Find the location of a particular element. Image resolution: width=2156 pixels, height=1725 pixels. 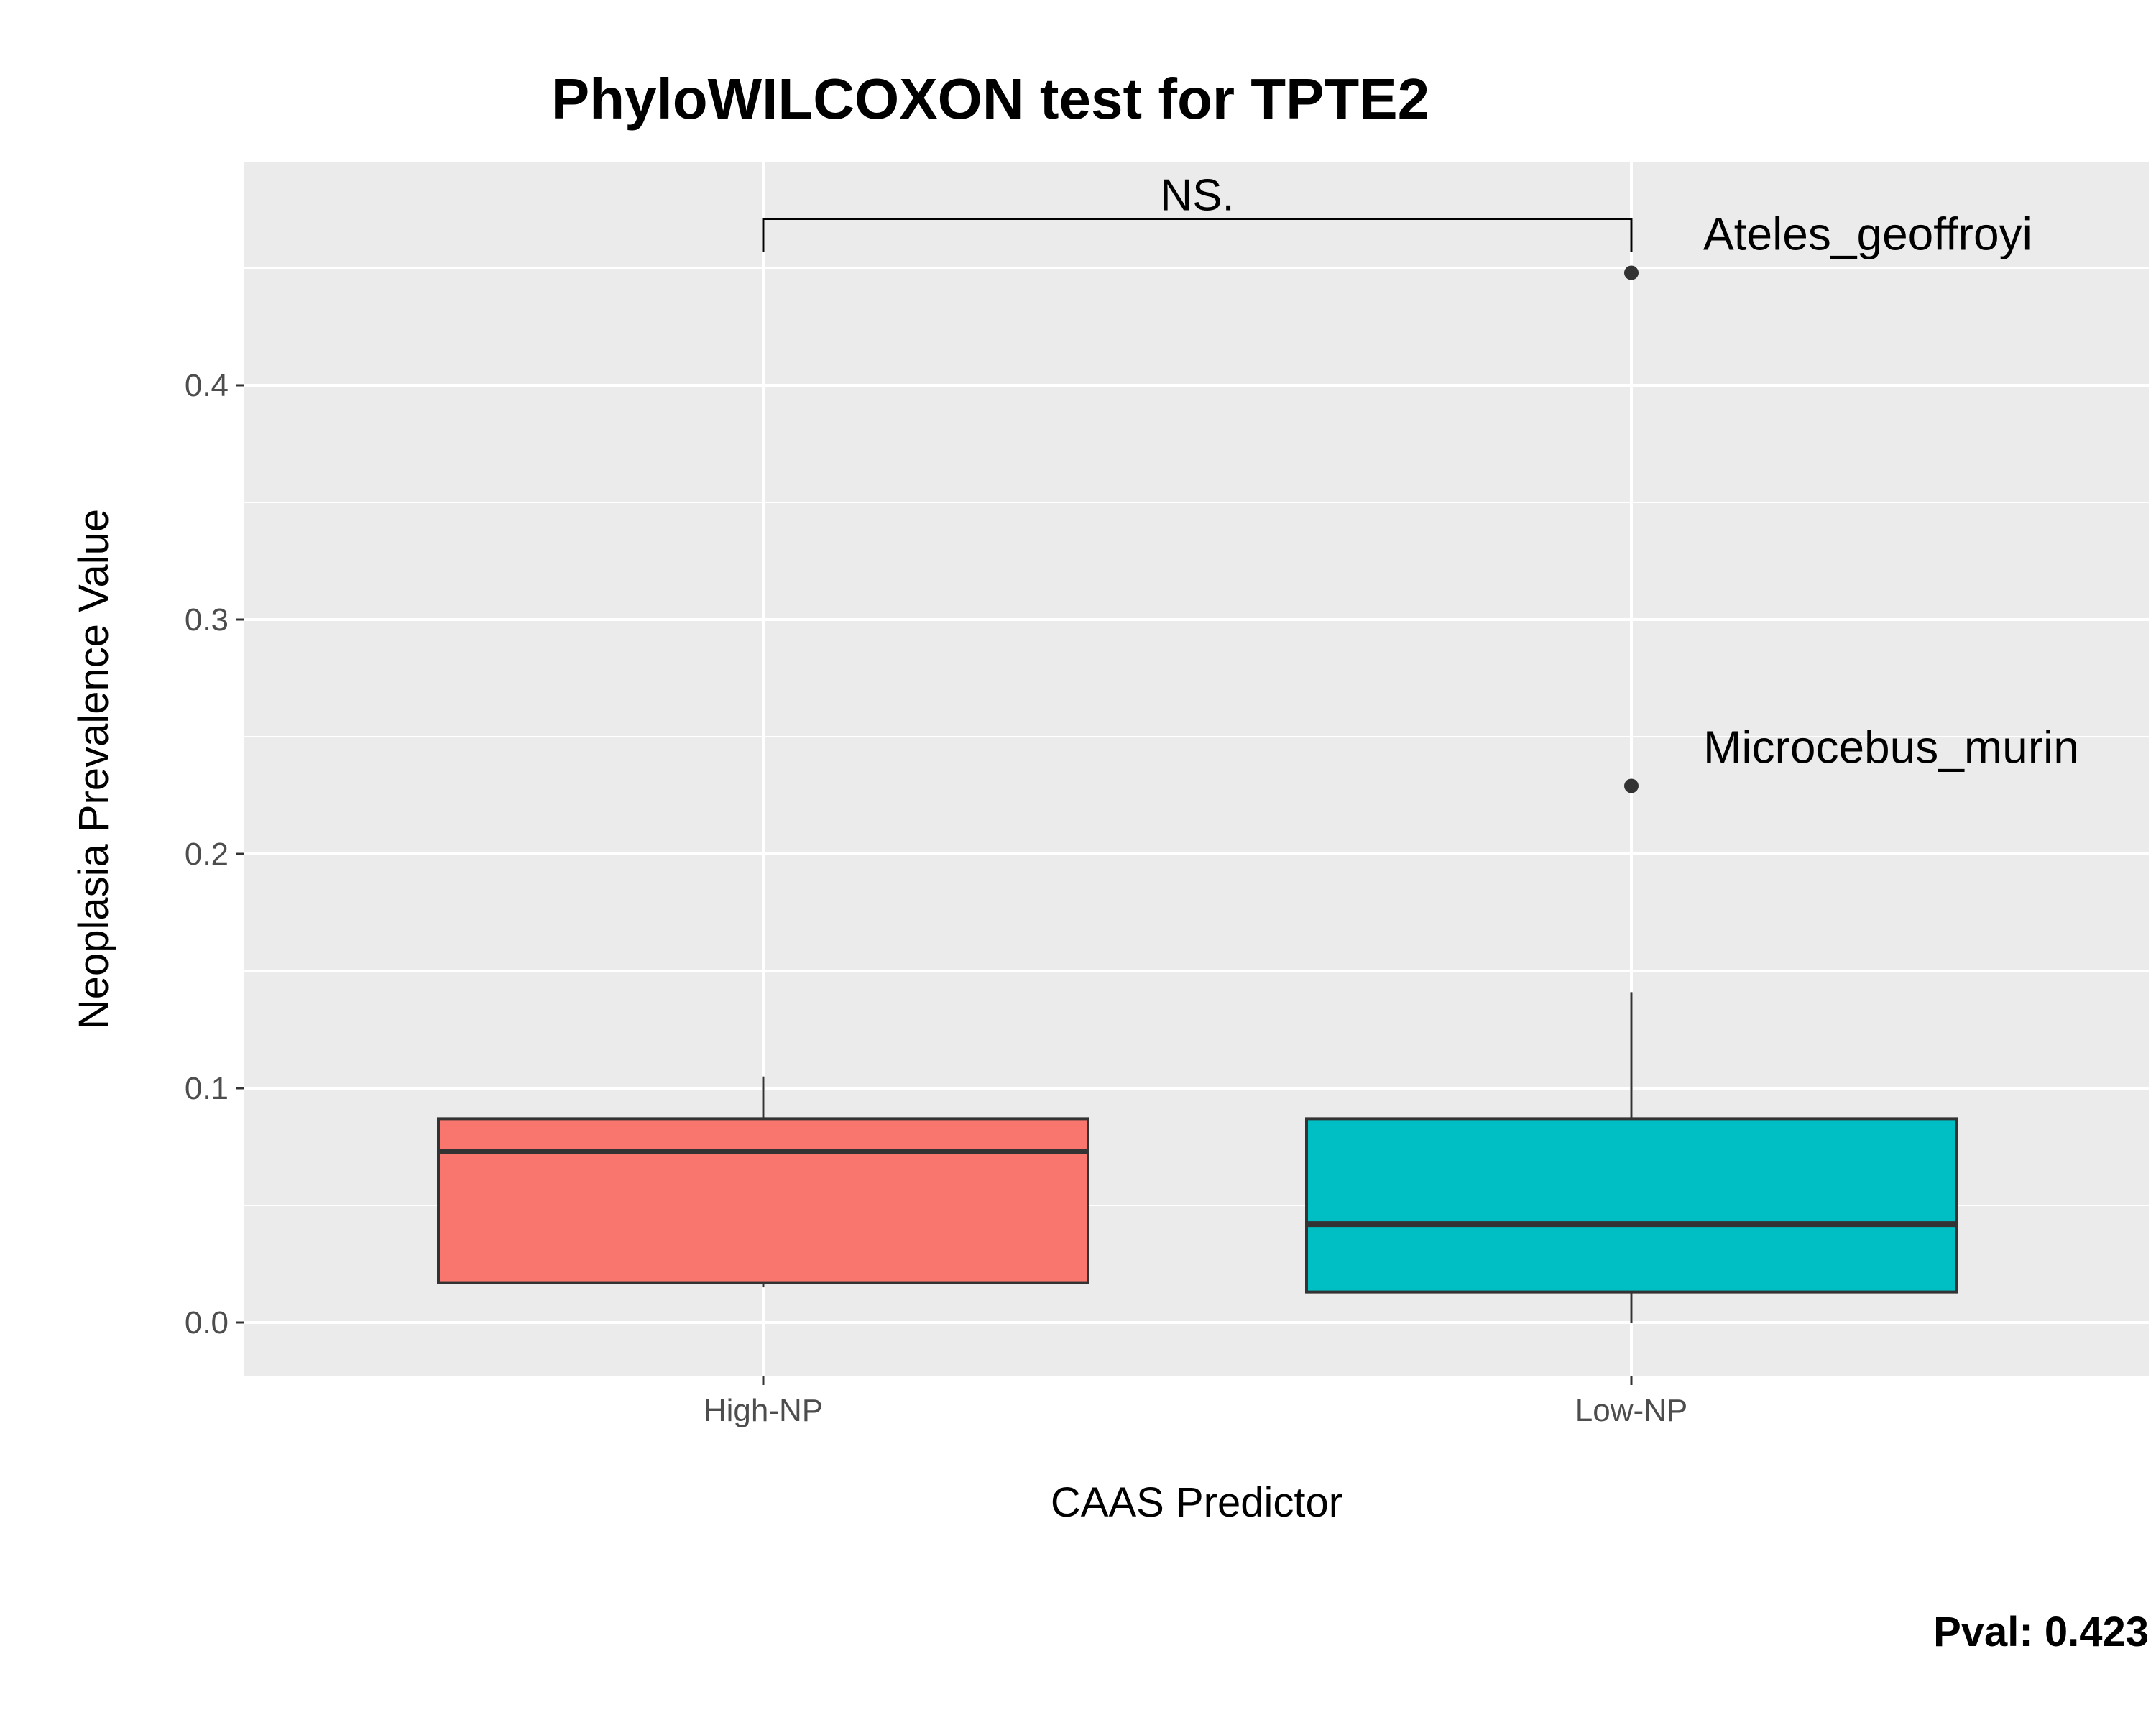

x-tick-label: High-NP is located at coordinates (764, 1410).